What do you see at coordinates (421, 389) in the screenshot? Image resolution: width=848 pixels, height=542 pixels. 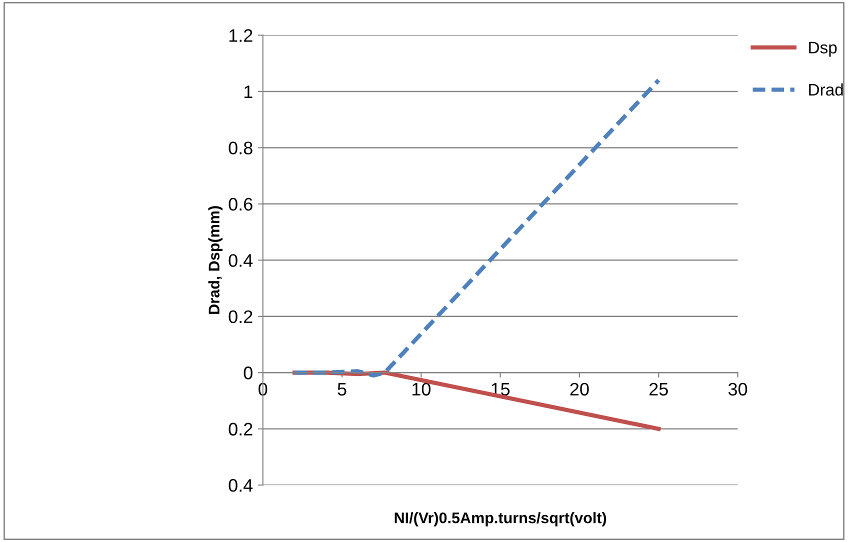 I see `x-tick-label: 10` at bounding box center [421, 389].